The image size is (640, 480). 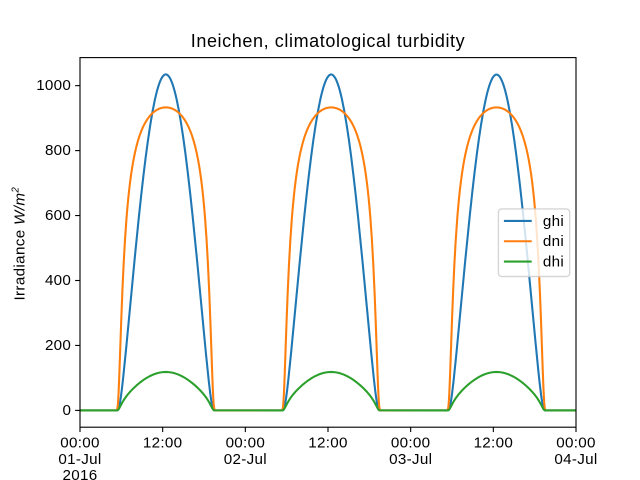 I want to click on svg-text: 1000, so click(x=53, y=85).